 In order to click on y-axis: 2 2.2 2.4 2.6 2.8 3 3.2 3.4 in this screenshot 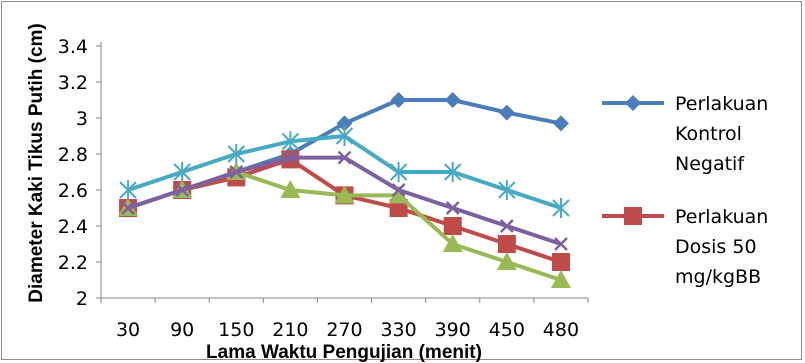, I will do `click(80, 173)`.